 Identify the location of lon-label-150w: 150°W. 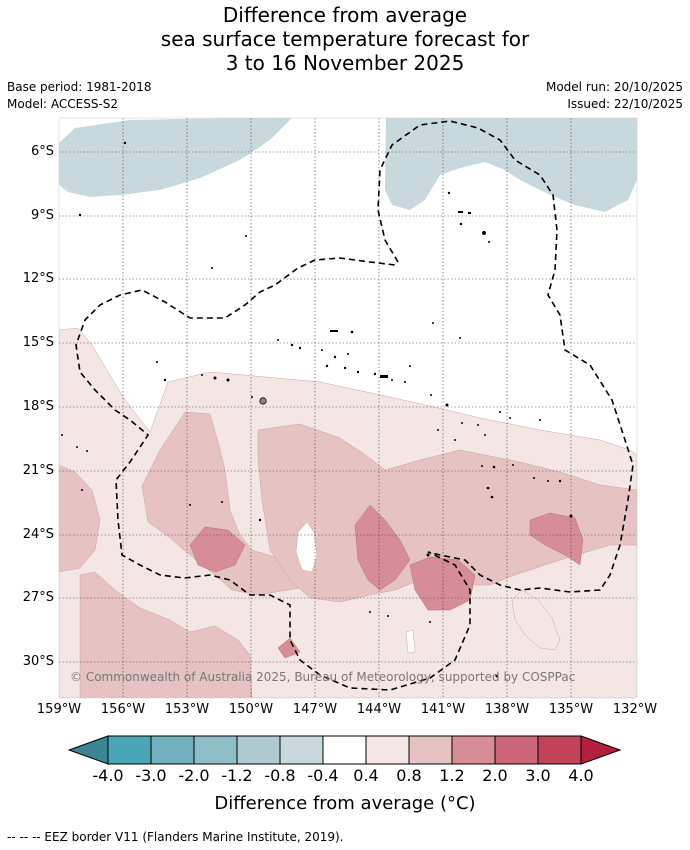
(251, 709).